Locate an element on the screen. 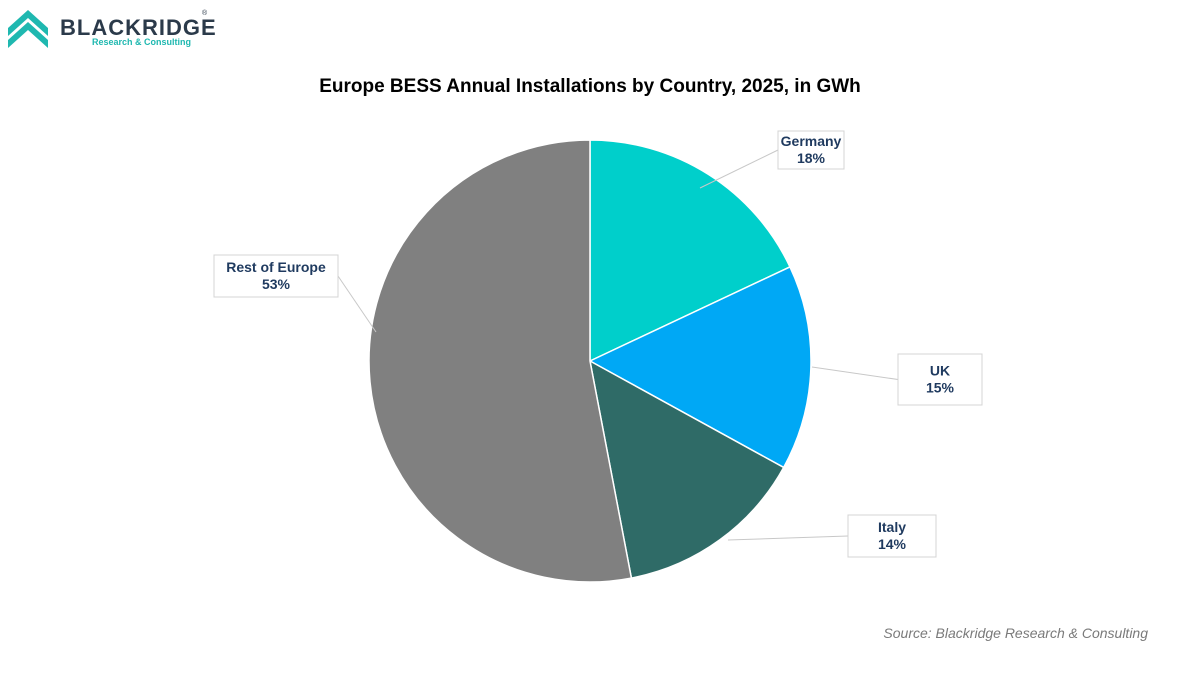 This screenshot has height=675, width=1200. pie-slice-uk is located at coordinates (700, 367).